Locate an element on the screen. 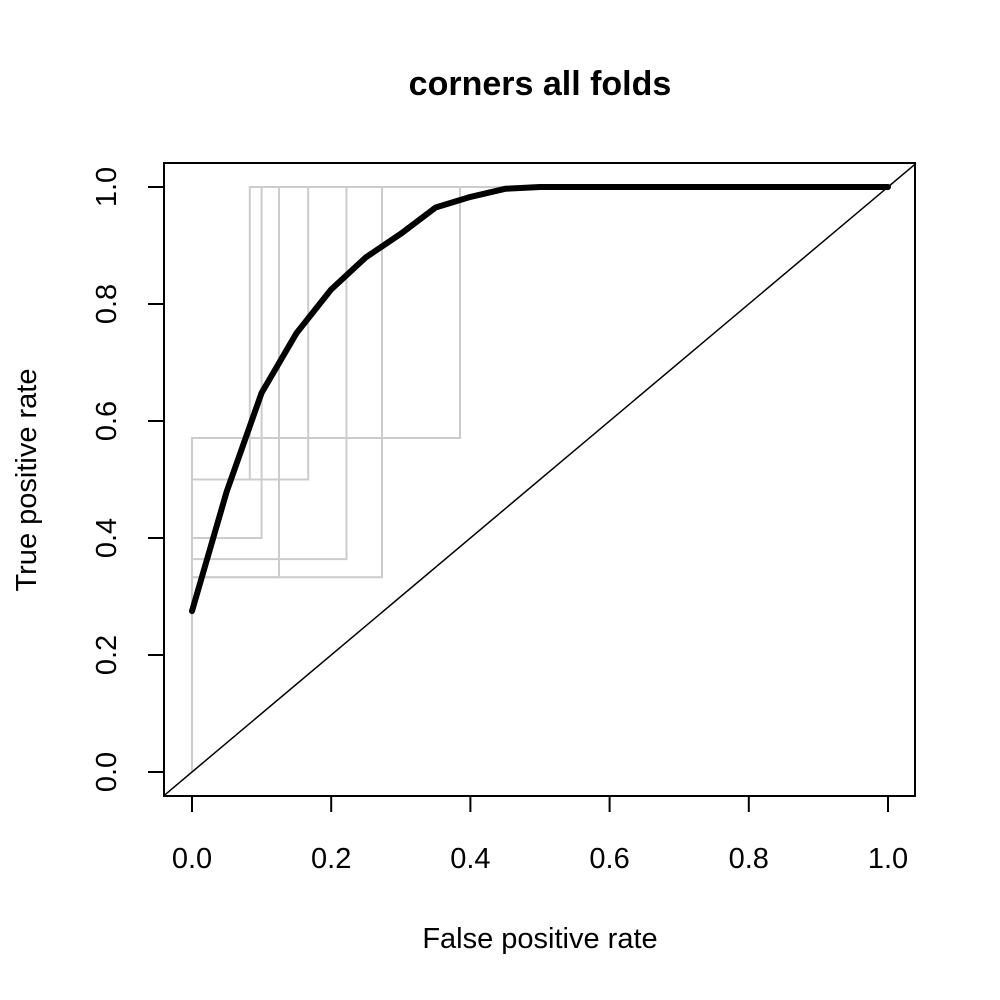 The width and height of the screenshot is (1000, 1000). y-axis-label: True positive rate is located at coordinates (27, 480).